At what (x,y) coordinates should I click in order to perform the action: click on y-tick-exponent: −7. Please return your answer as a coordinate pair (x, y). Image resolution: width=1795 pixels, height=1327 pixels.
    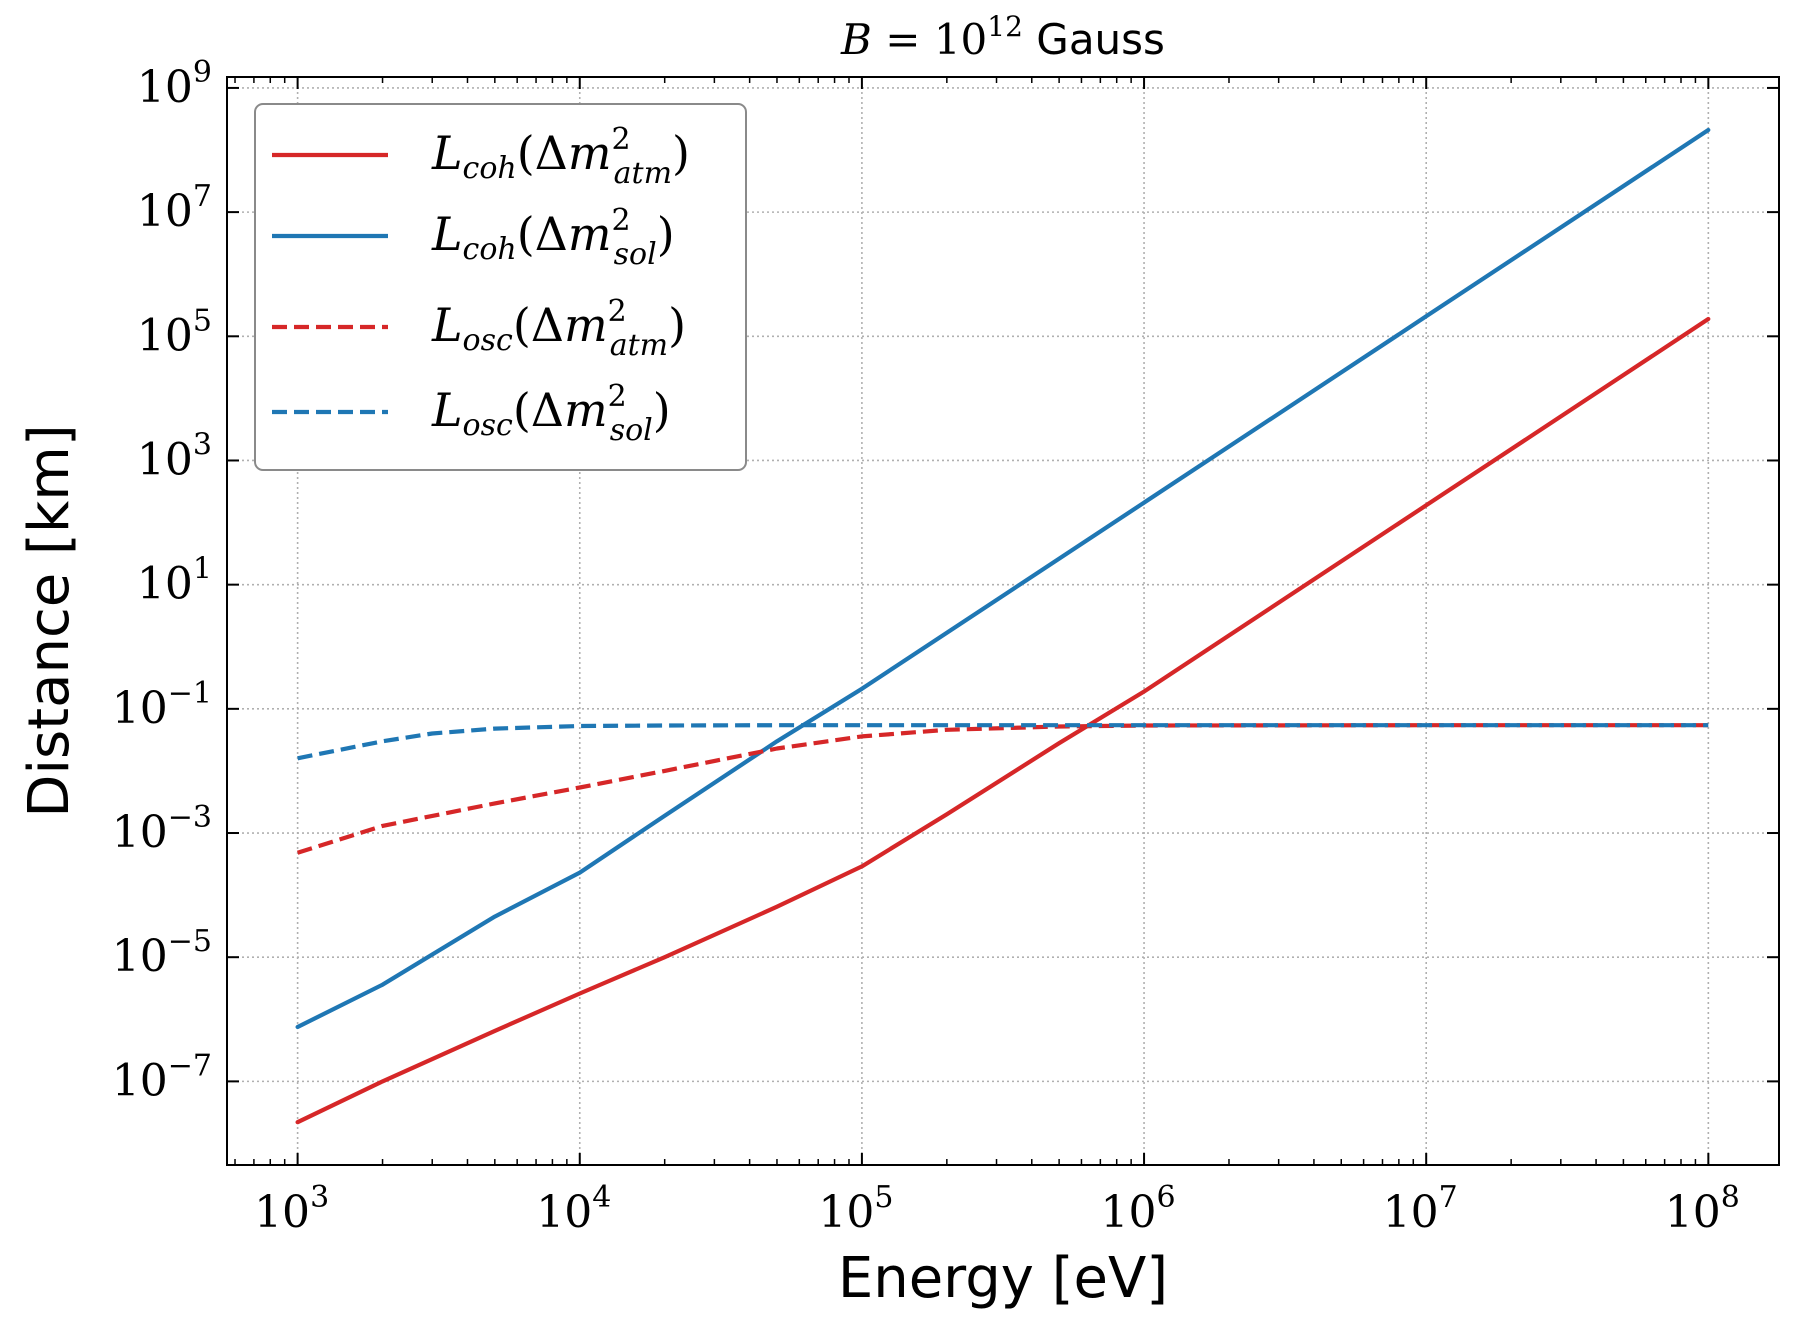
    Looking at the image, I should click on (190, 1065).